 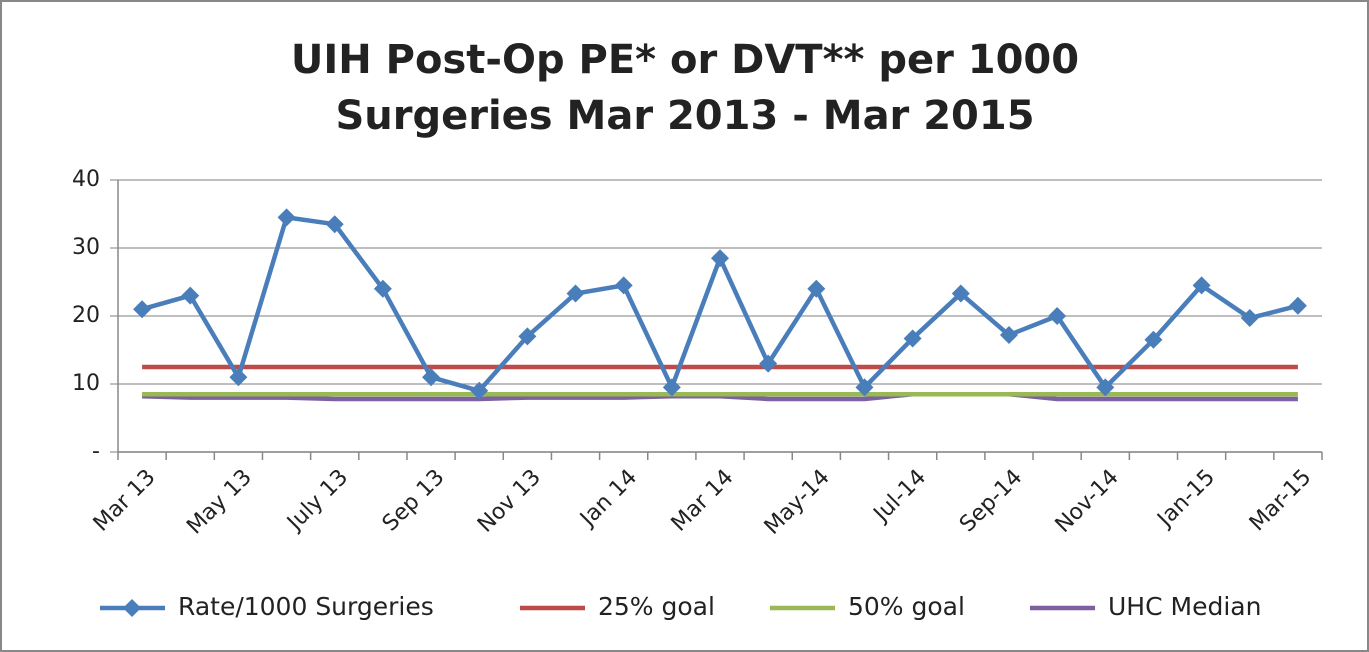 What do you see at coordinates (685, 60) in the screenshot?
I see `chart-title: UIH Post-Op PE* or DVT** per 1000` at bounding box center [685, 60].